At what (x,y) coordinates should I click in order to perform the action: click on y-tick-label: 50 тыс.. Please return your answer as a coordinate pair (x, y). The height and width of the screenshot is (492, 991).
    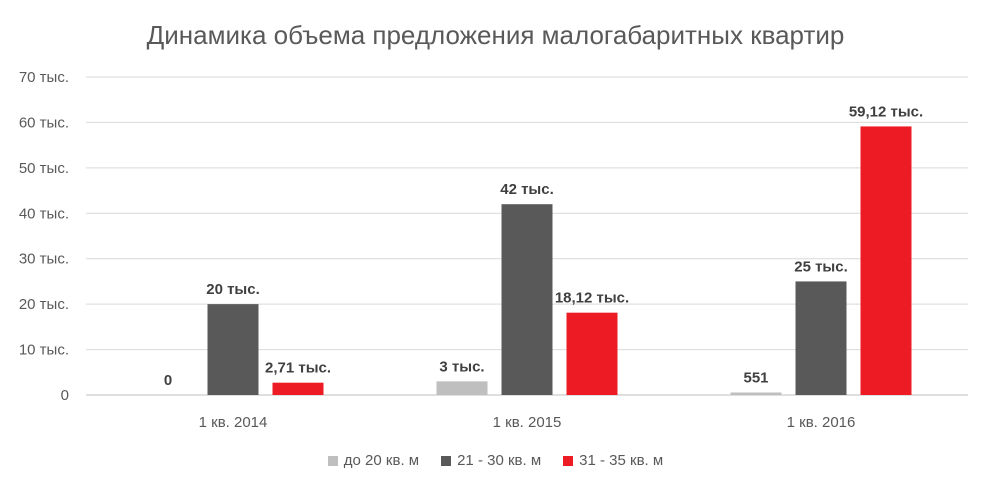
    Looking at the image, I should click on (44, 168).